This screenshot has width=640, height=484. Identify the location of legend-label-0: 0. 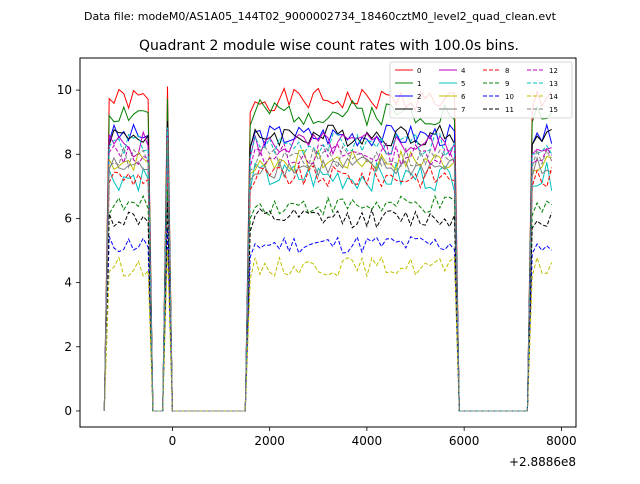
(419, 71).